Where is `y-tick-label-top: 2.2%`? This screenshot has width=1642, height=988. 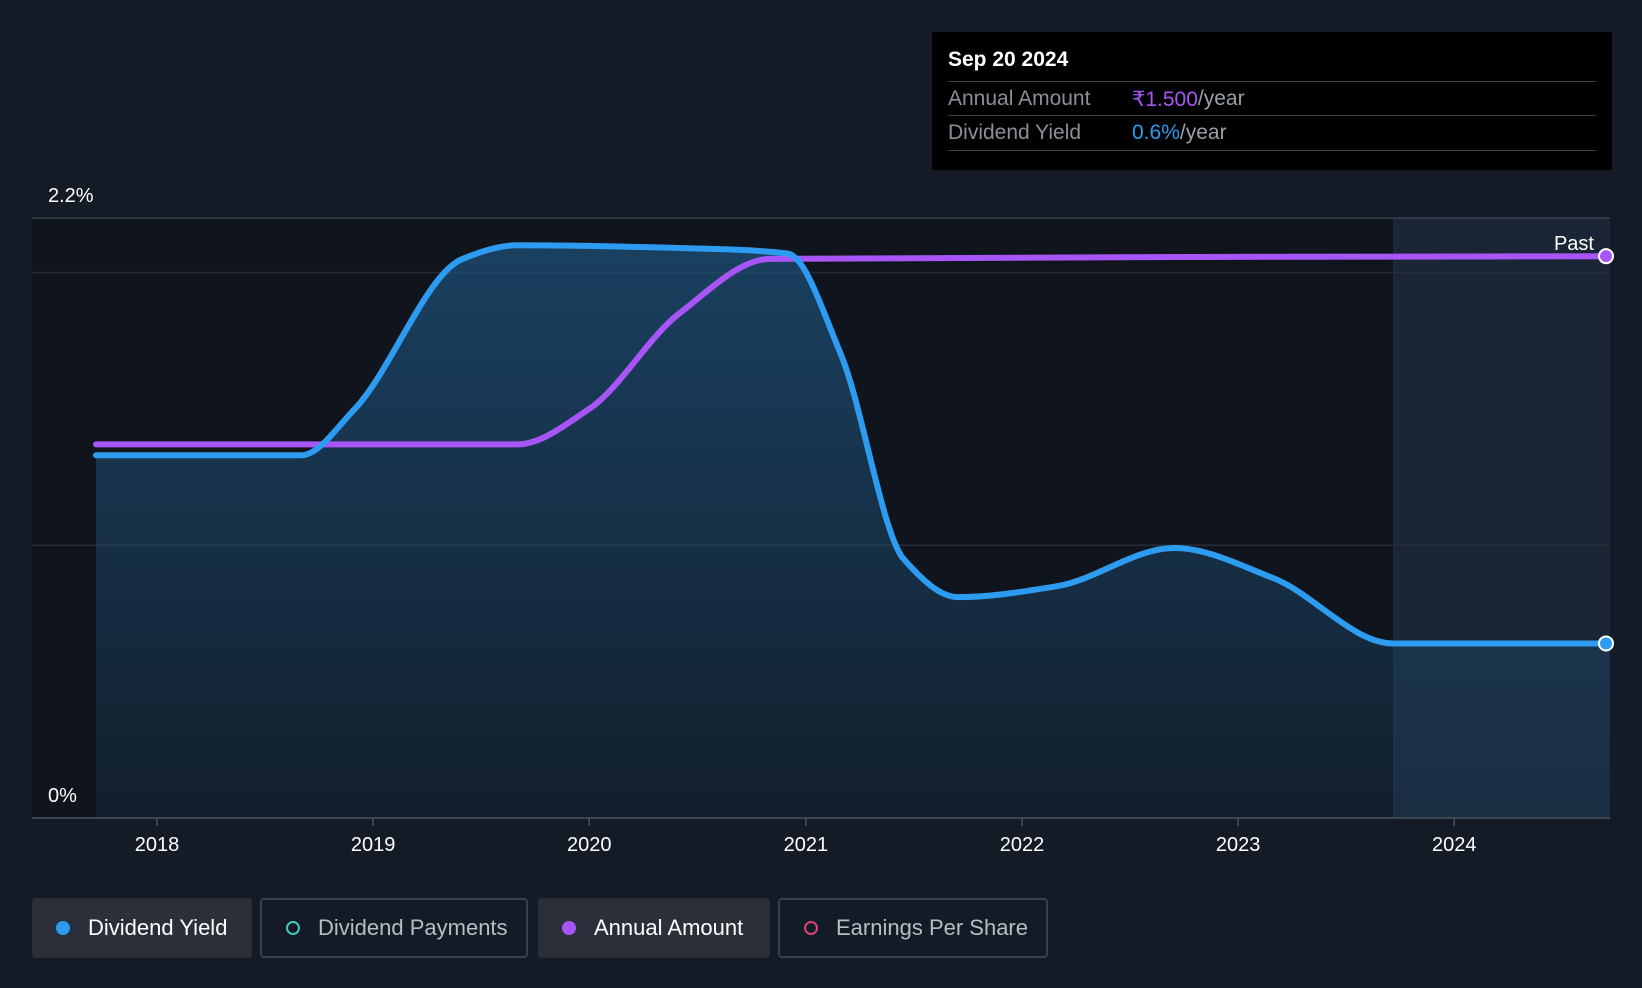
y-tick-label-top: 2.2% is located at coordinates (71, 196).